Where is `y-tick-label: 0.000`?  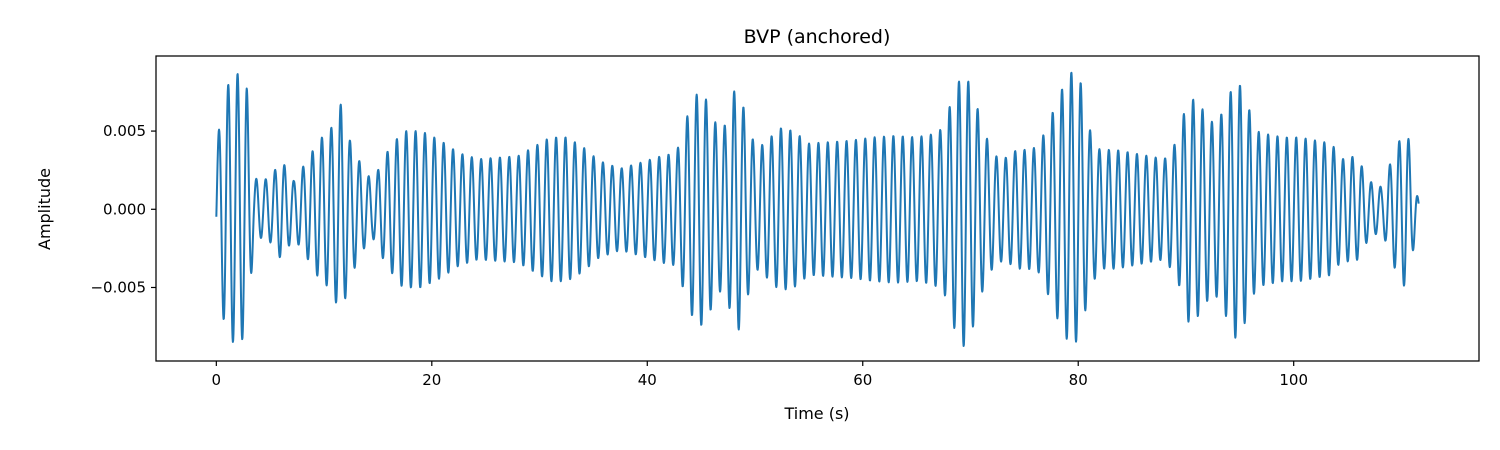 y-tick-label: 0.000 is located at coordinates (124, 209).